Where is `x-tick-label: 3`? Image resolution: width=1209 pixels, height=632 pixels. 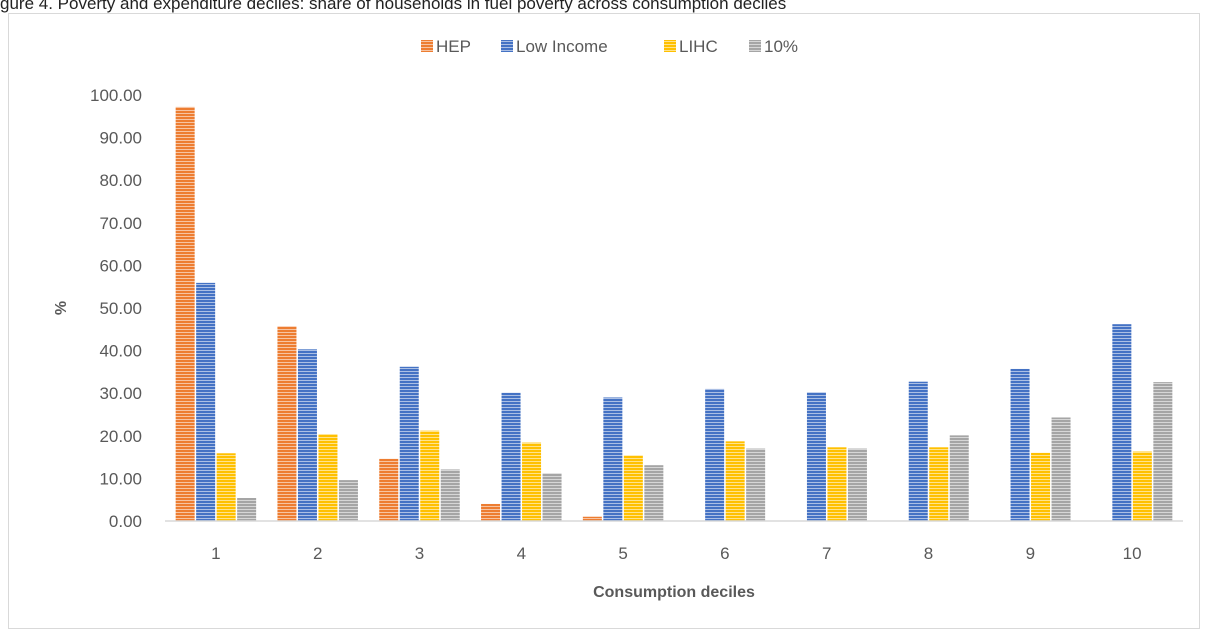 x-tick-label: 3 is located at coordinates (419, 553).